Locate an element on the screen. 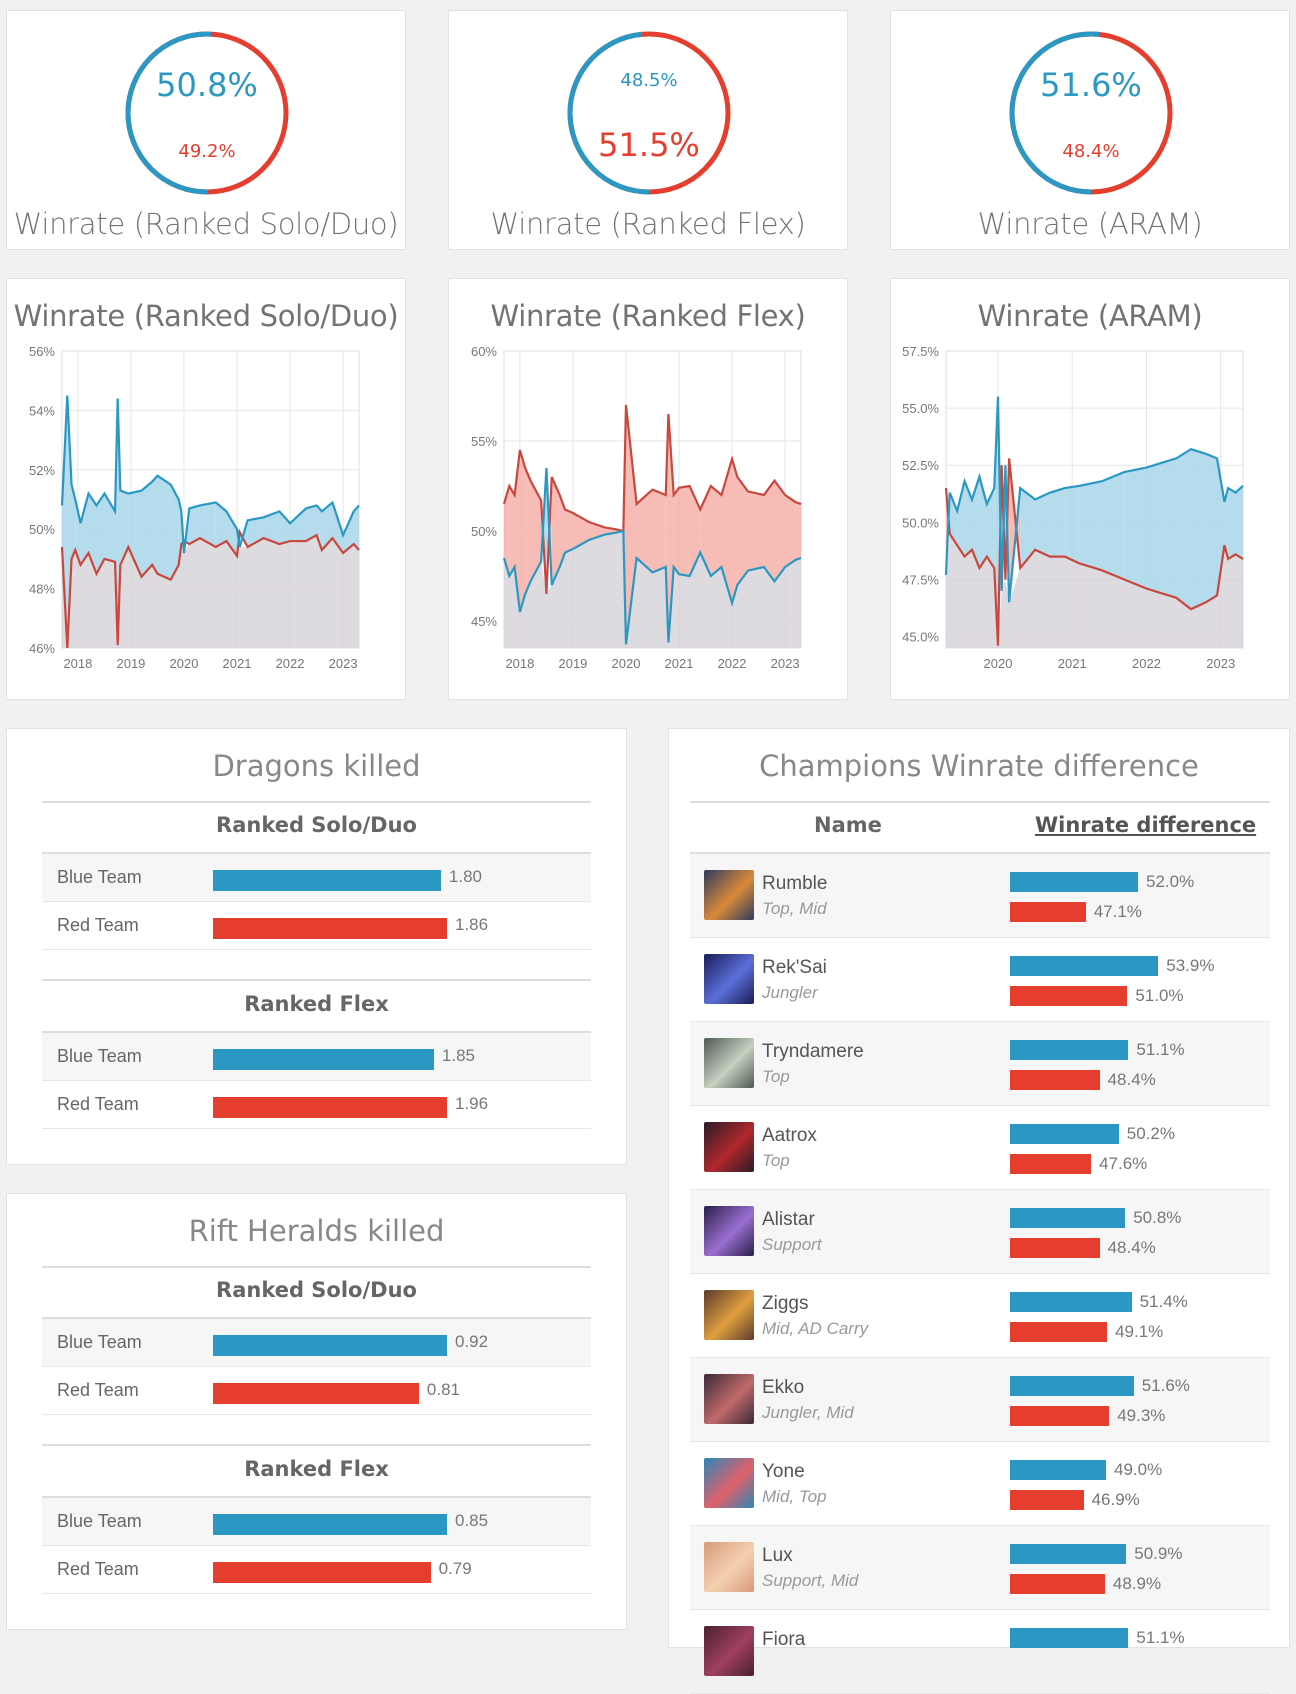  chart-title: Winrate (Ranked Flex) is located at coordinates (648, 316).